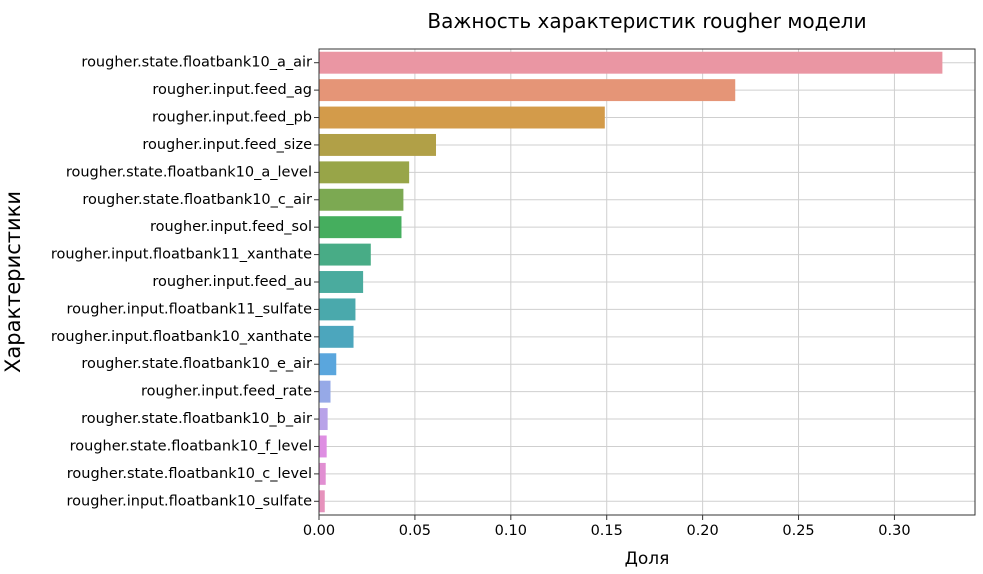 This screenshot has height=574, width=983. Describe the element at coordinates (646, 21) in the screenshot. I see `chart-title: Важность характеристик rougher модели` at that location.